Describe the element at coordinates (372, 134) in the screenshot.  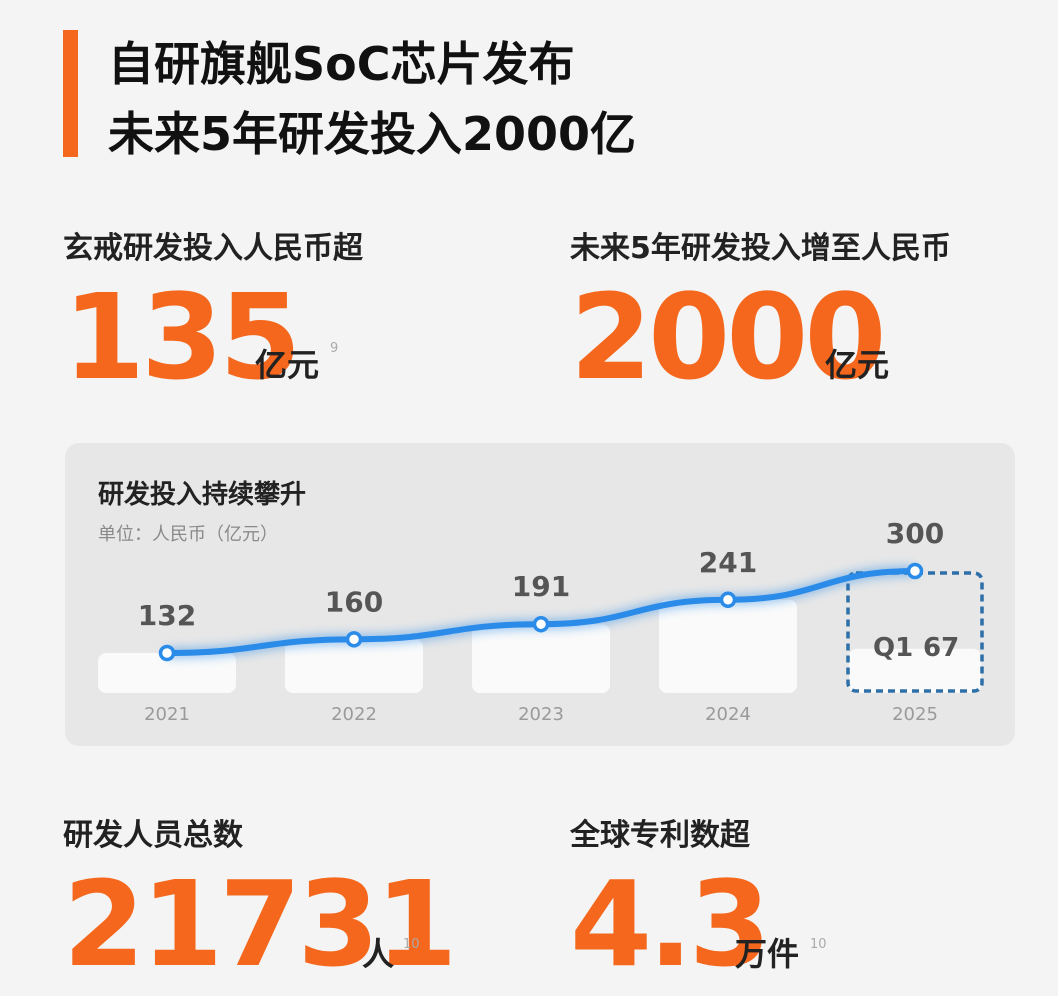
I see `title-line: 未来5年研发投入2000亿` at that location.